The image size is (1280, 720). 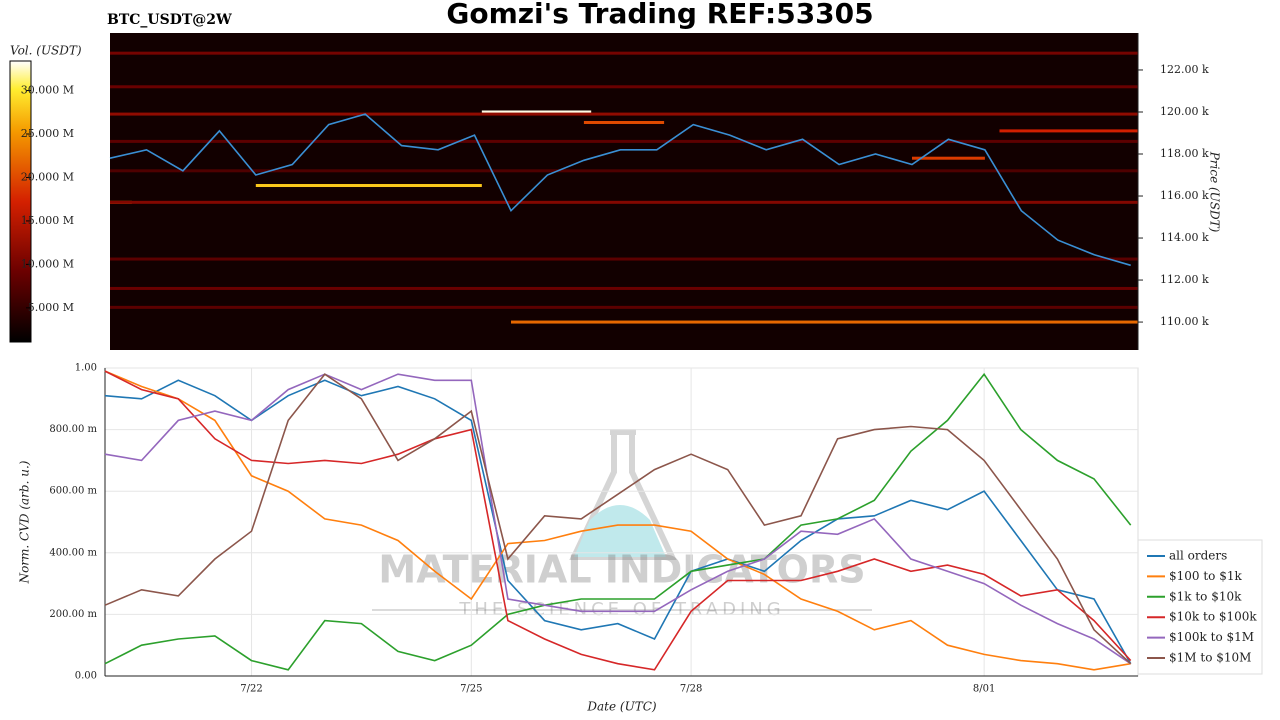 I want to click on y-tick-label: 118.00 k, so click(x=1184, y=153).